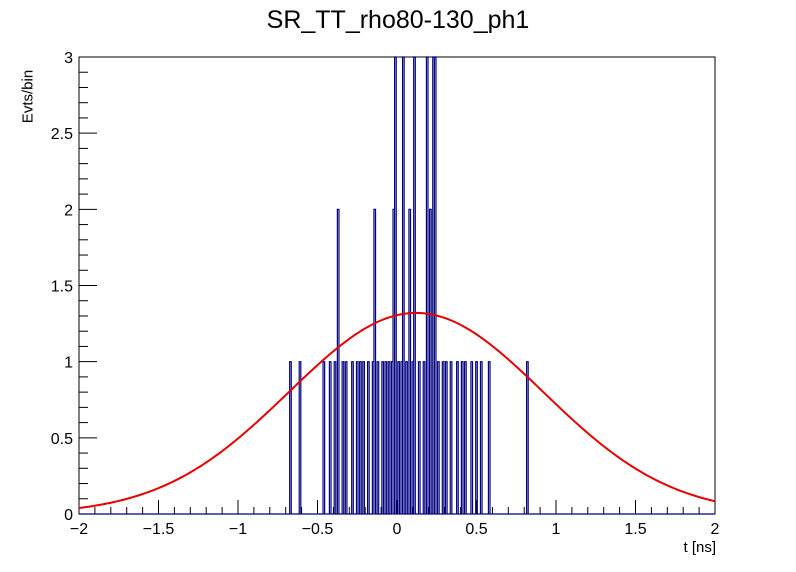 The height and width of the screenshot is (572, 796). Describe the element at coordinates (238, 529) in the screenshot. I see `x-tick-label: −1` at that location.